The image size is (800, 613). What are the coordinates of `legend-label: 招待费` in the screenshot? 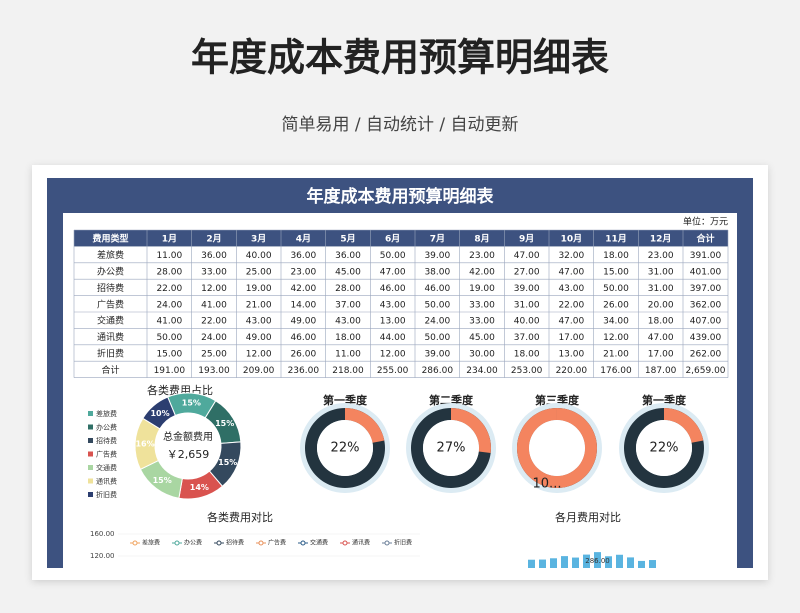 It's located at (106, 440).